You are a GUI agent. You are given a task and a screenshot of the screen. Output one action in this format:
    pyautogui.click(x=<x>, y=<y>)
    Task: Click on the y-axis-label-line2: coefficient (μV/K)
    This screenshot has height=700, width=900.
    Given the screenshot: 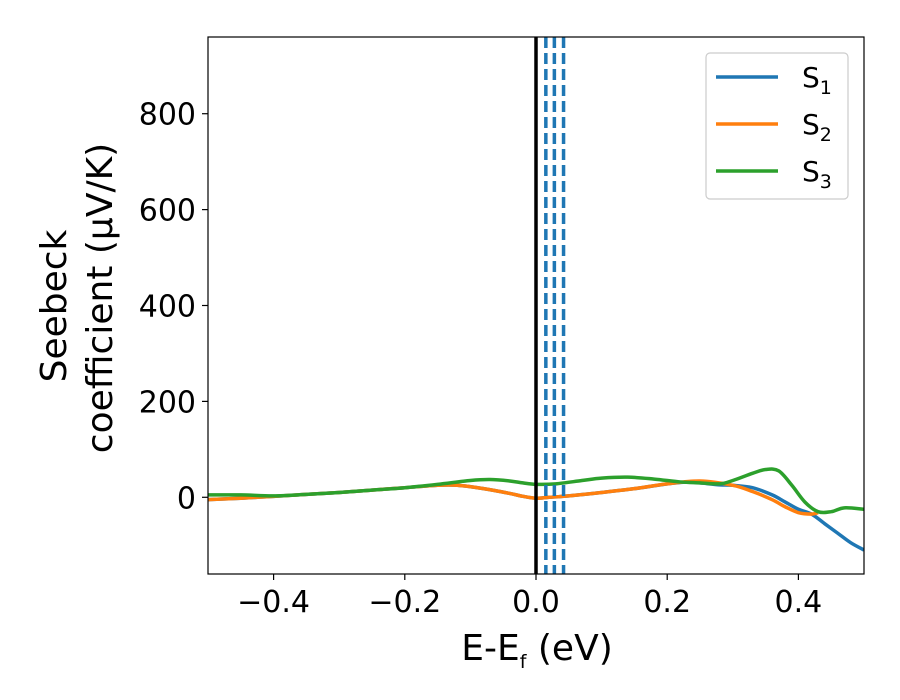 What is the action you would take?
    pyautogui.click(x=100, y=298)
    